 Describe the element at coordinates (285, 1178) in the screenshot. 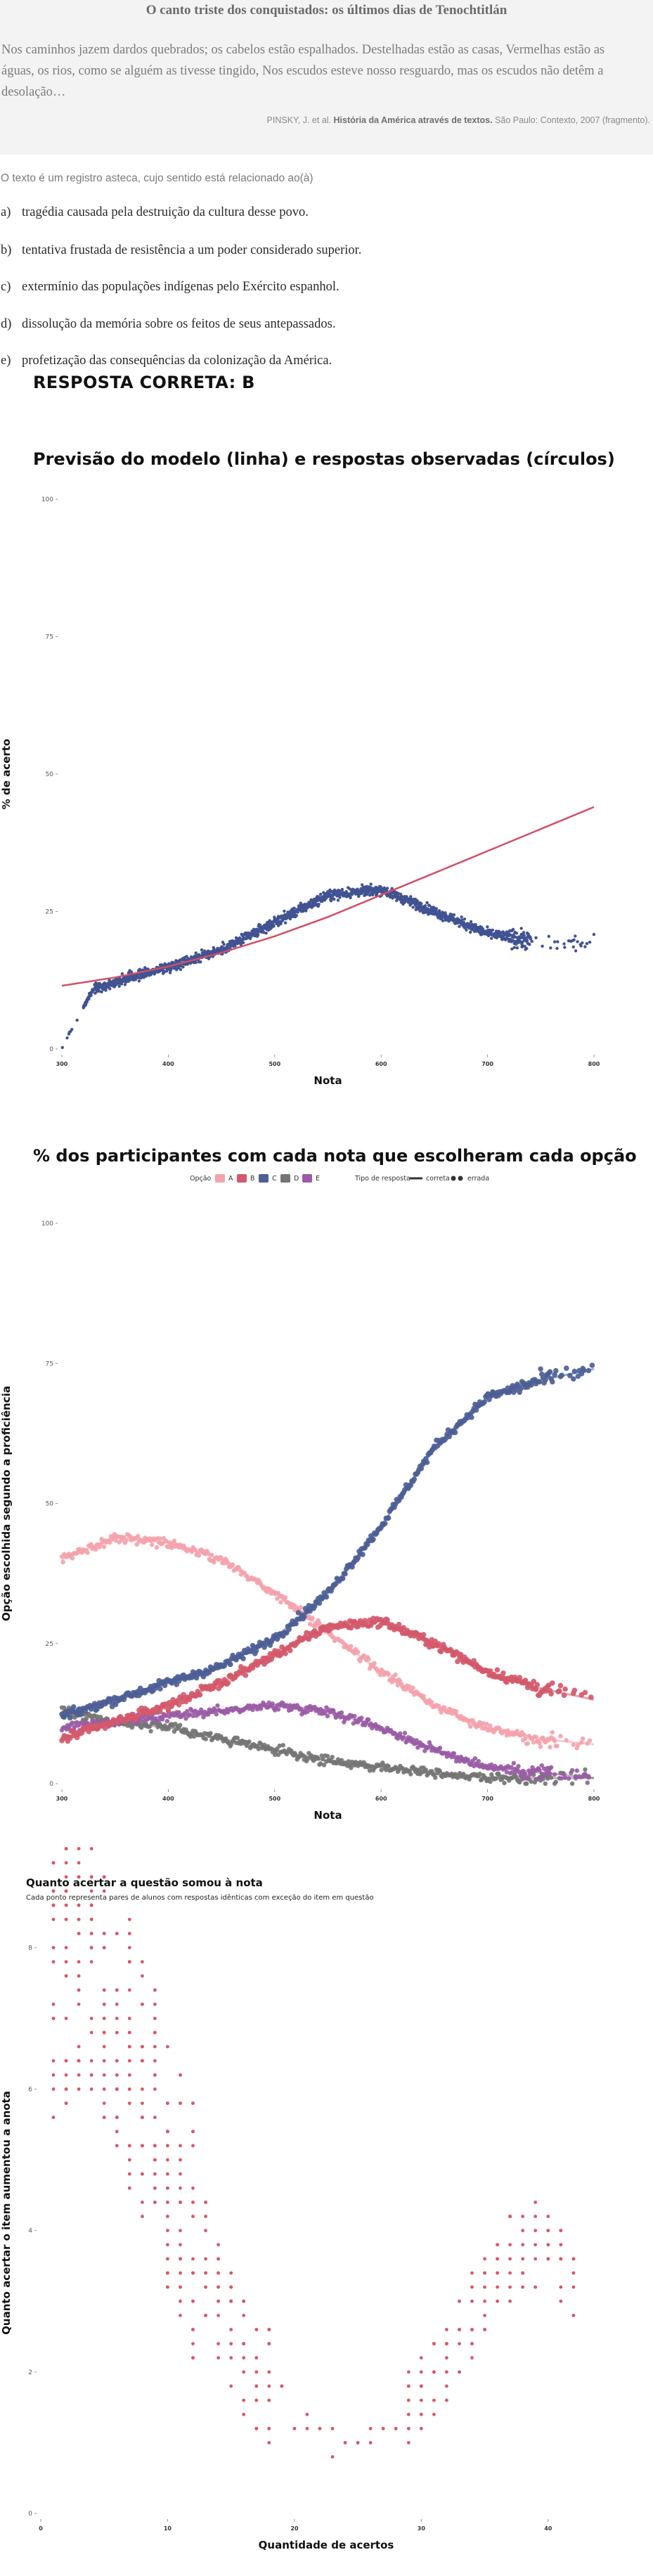

I see `legend-swatch-d` at that location.